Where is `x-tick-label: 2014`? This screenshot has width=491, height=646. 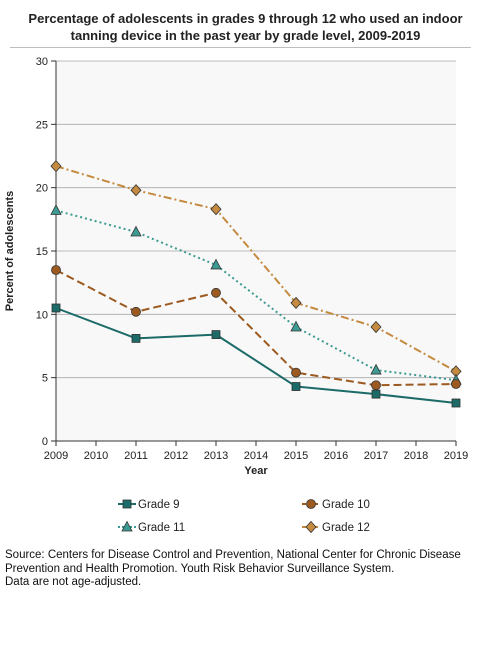 x-tick-label: 2014 is located at coordinates (256, 456).